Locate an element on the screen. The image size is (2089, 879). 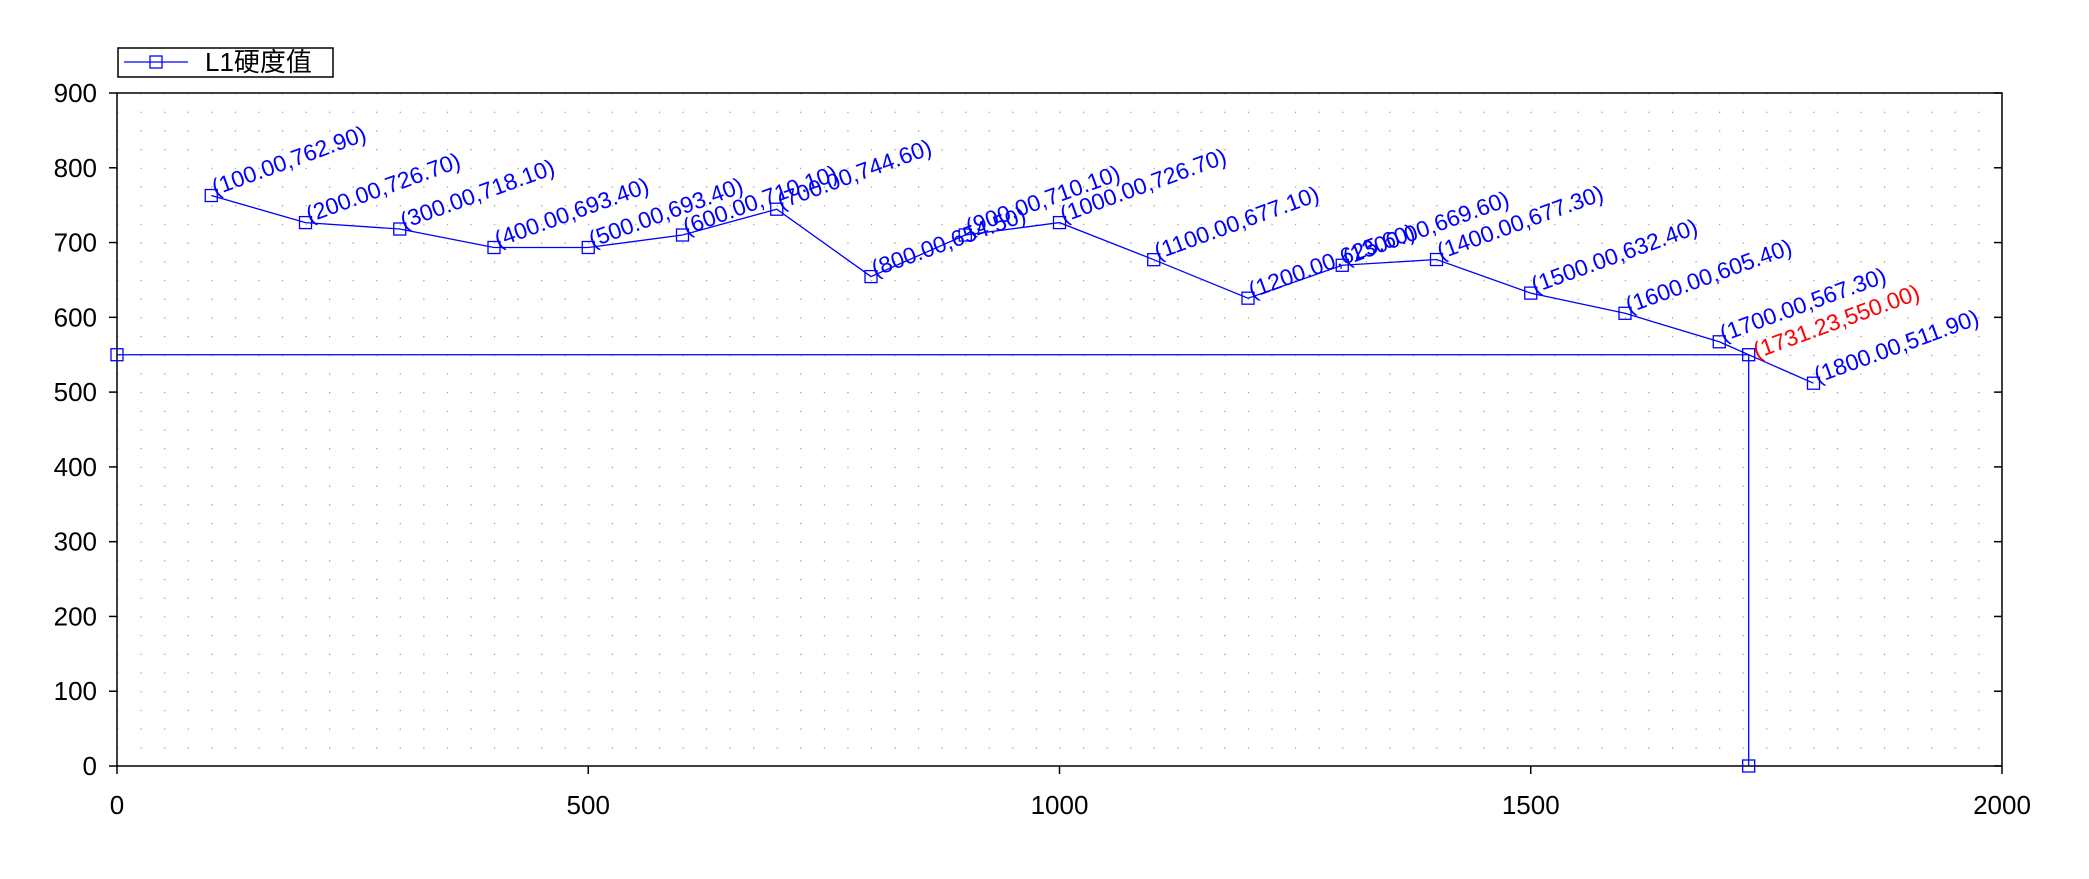
y-tick-label: 500 is located at coordinates (75, 392).